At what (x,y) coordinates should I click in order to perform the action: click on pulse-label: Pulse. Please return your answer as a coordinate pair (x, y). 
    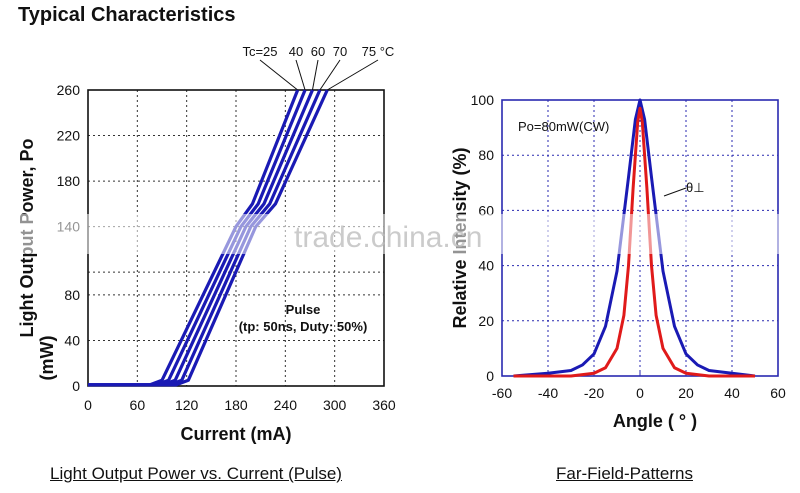
    Looking at the image, I should click on (303, 309).